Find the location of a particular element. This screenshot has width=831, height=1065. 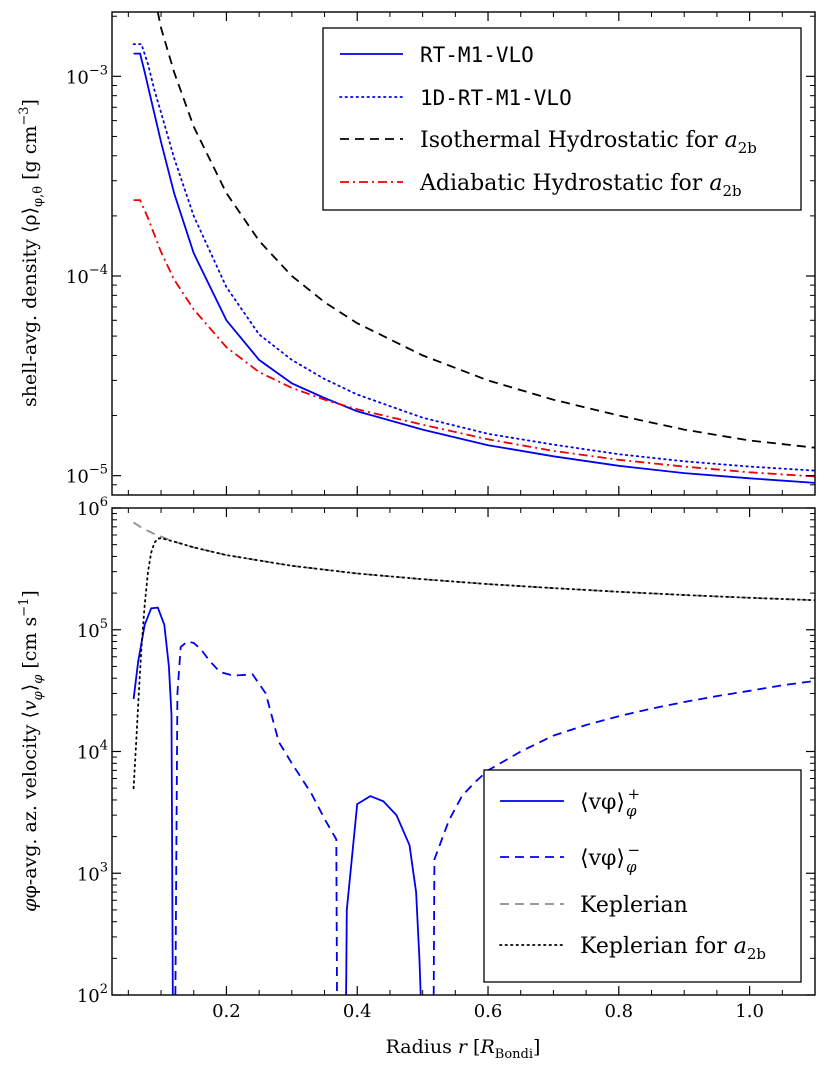

xtick-label: 0.2 is located at coordinates (226, 1011).